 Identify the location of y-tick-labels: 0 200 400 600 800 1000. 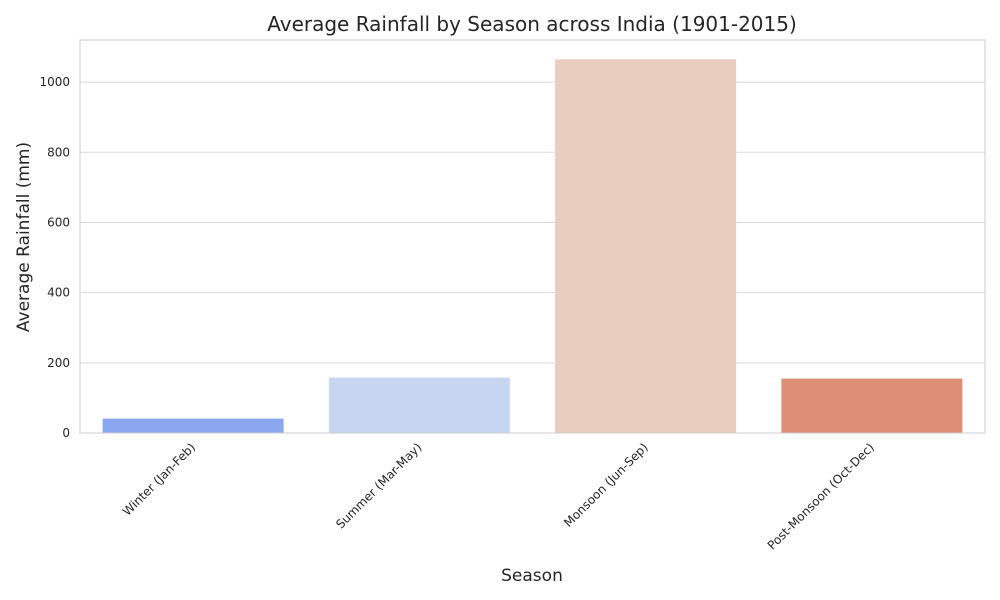
(54, 257).